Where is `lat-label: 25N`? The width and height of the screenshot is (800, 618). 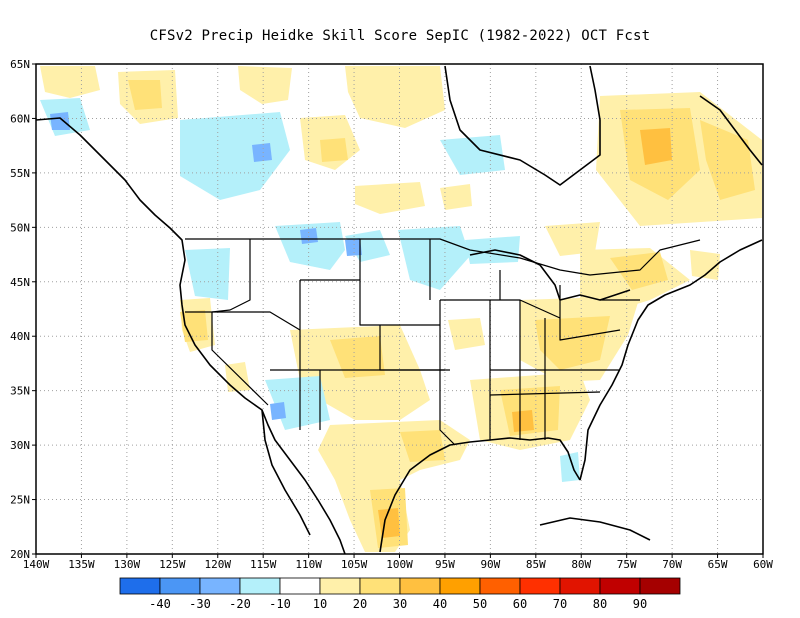
lat-label: 25N is located at coordinates (20, 500).